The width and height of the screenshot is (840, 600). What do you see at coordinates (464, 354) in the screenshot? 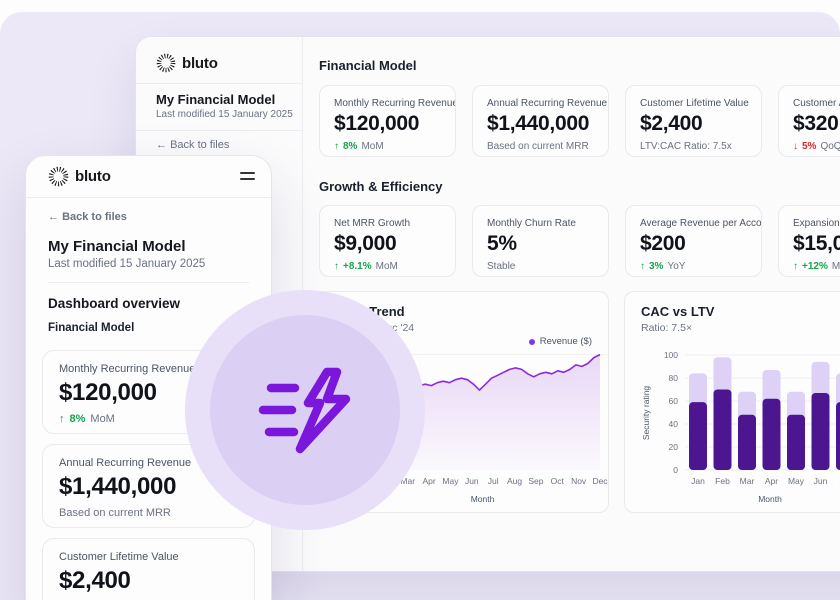
I see `chart-divider` at bounding box center [464, 354].